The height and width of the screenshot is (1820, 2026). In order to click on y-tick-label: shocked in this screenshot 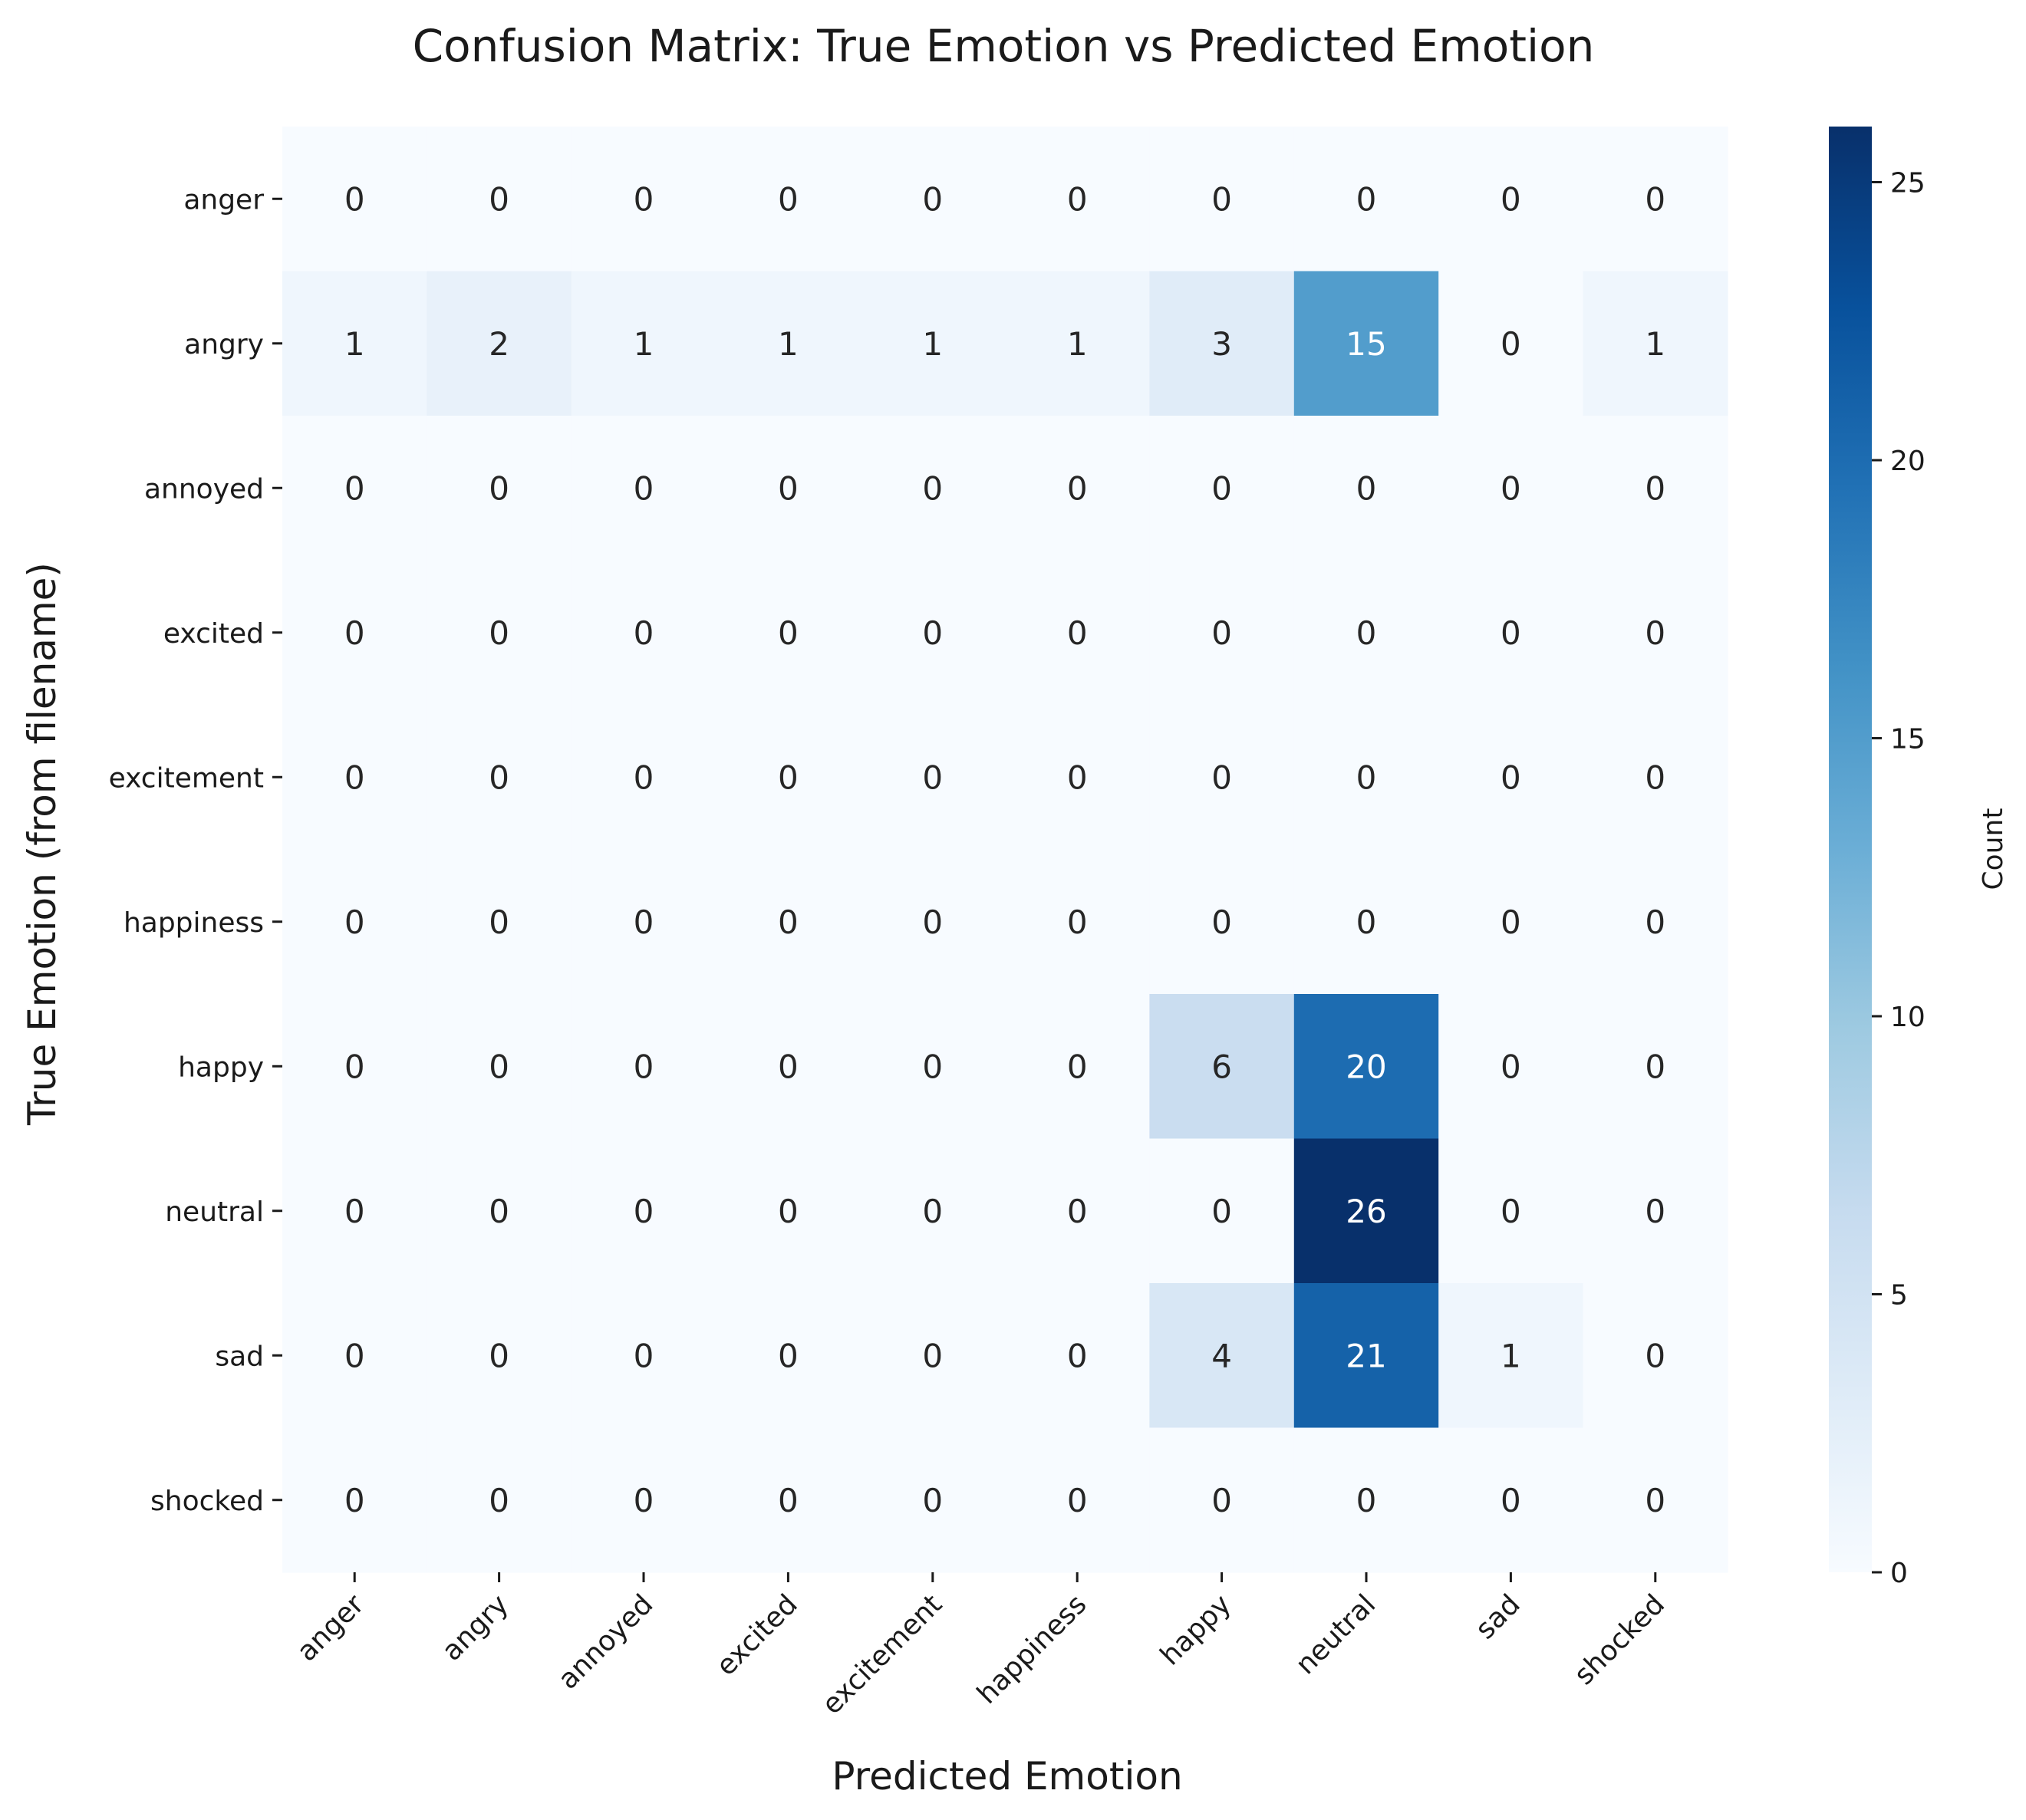, I will do `click(207, 1502)`.